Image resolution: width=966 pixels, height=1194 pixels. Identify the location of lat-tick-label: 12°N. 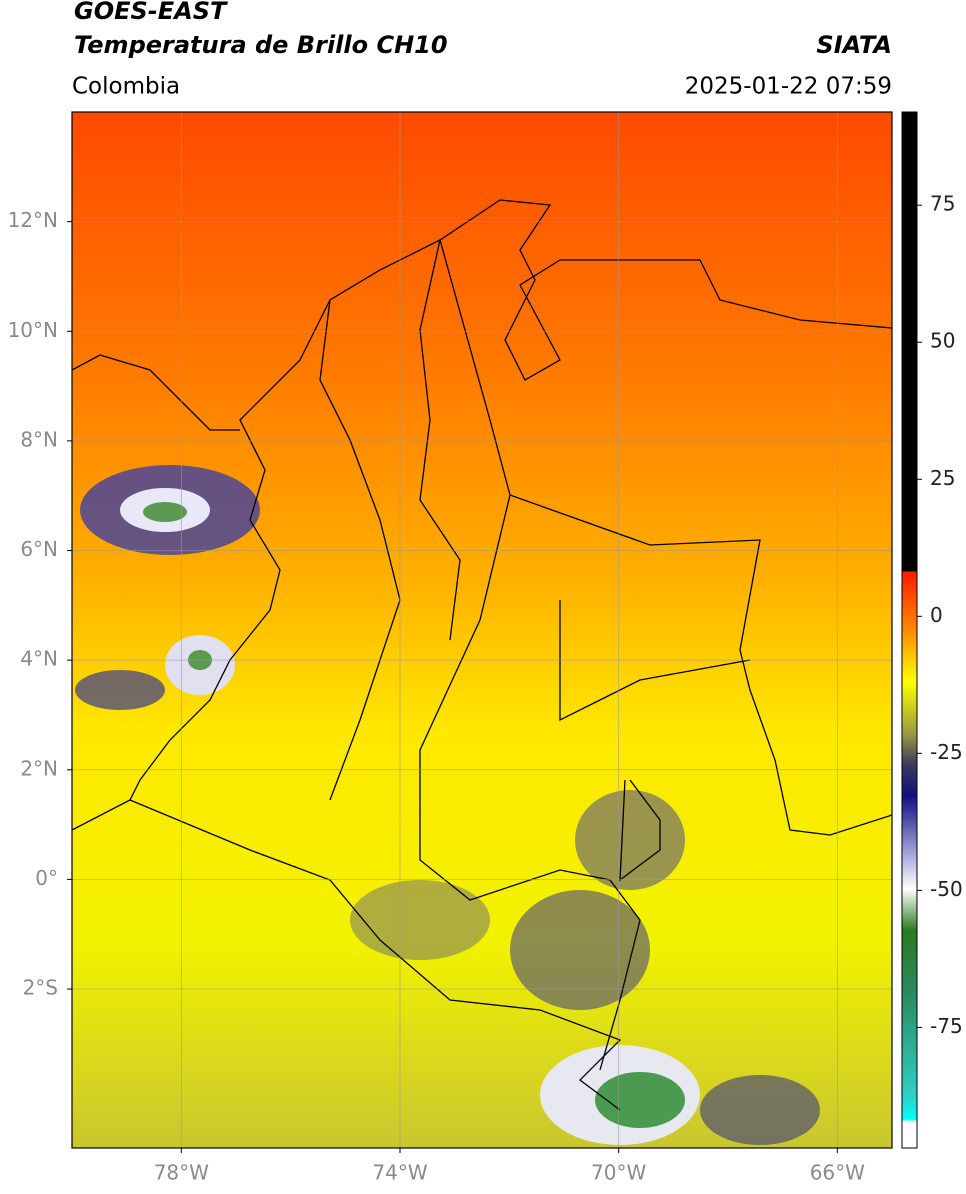
(33, 220).